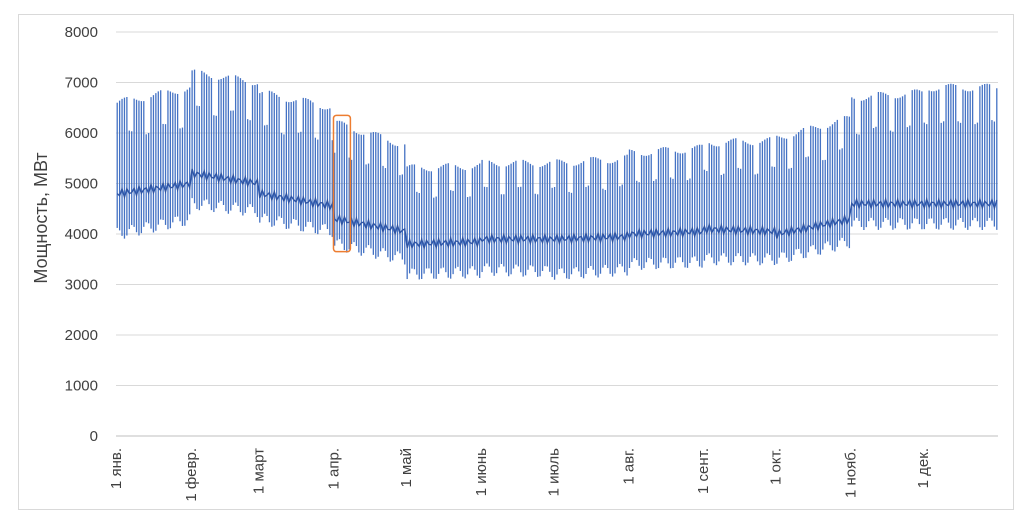  What do you see at coordinates (406, 468) in the screenshot?
I see `x-tick-label: 1 май` at bounding box center [406, 468].